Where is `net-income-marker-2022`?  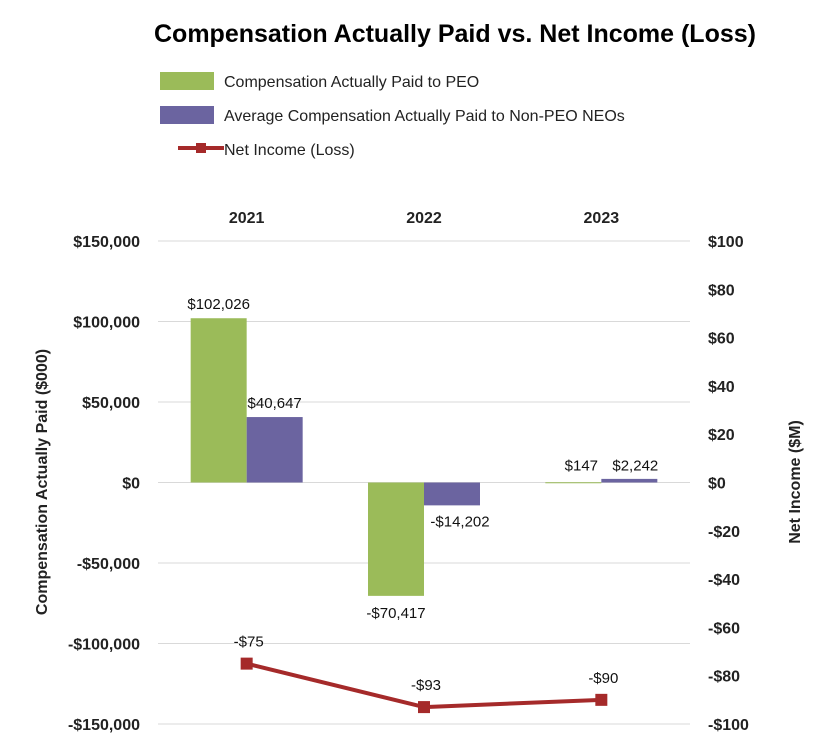
net-income-marker-2022 is located at coordinates (424, 707).